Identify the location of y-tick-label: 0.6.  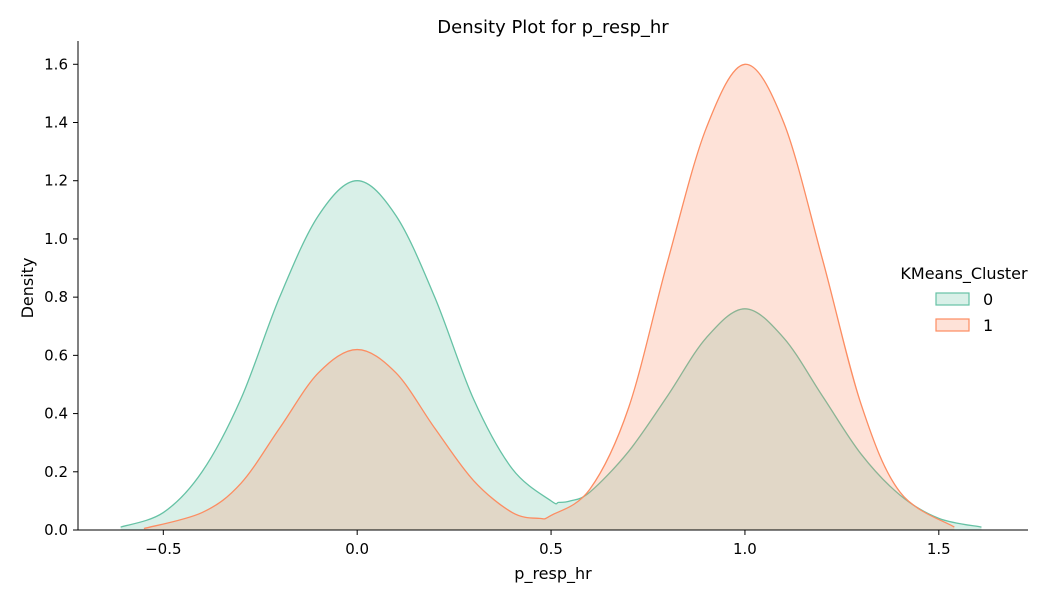
(56, 355).